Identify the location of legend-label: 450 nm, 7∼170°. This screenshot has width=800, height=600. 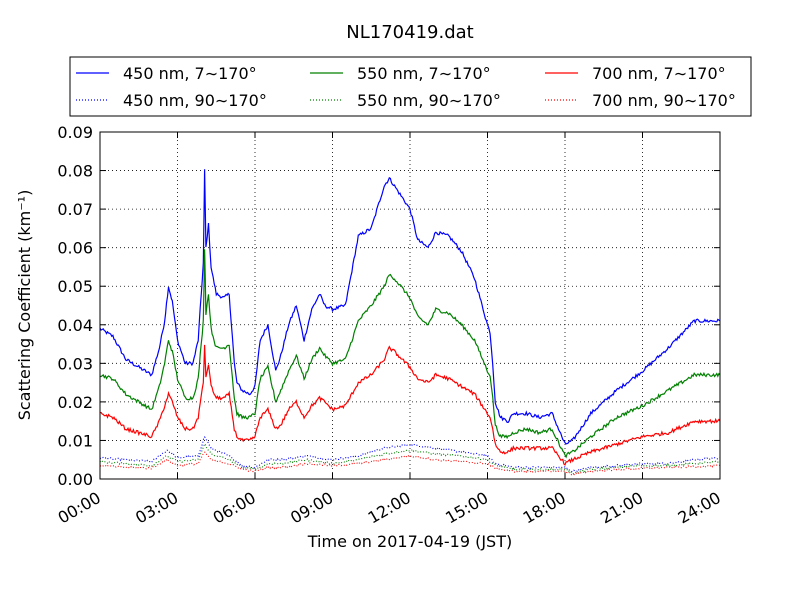
(190, 73).